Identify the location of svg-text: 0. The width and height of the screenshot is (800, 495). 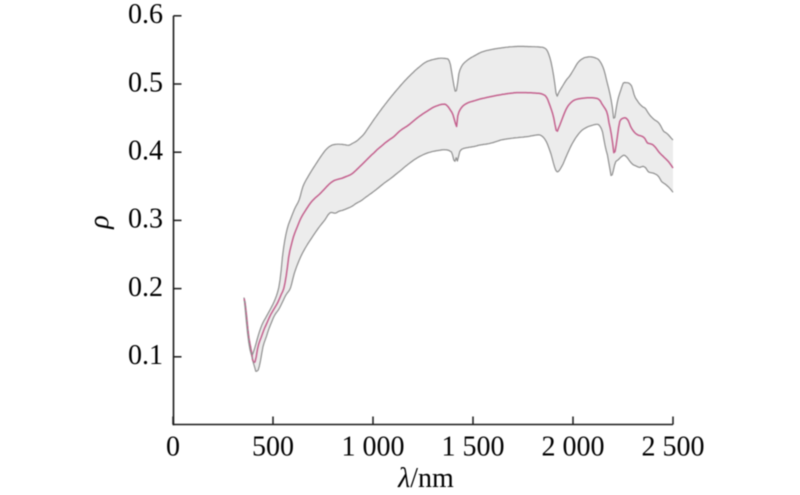
(173, 447).